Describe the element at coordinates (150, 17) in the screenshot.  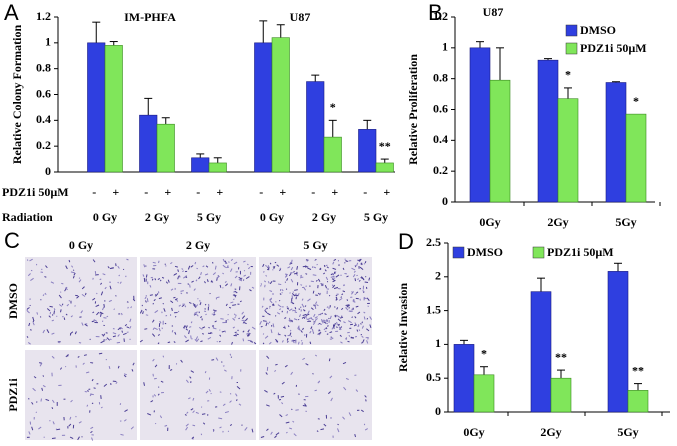
I see `annotation: IM-PHFA` at that location.